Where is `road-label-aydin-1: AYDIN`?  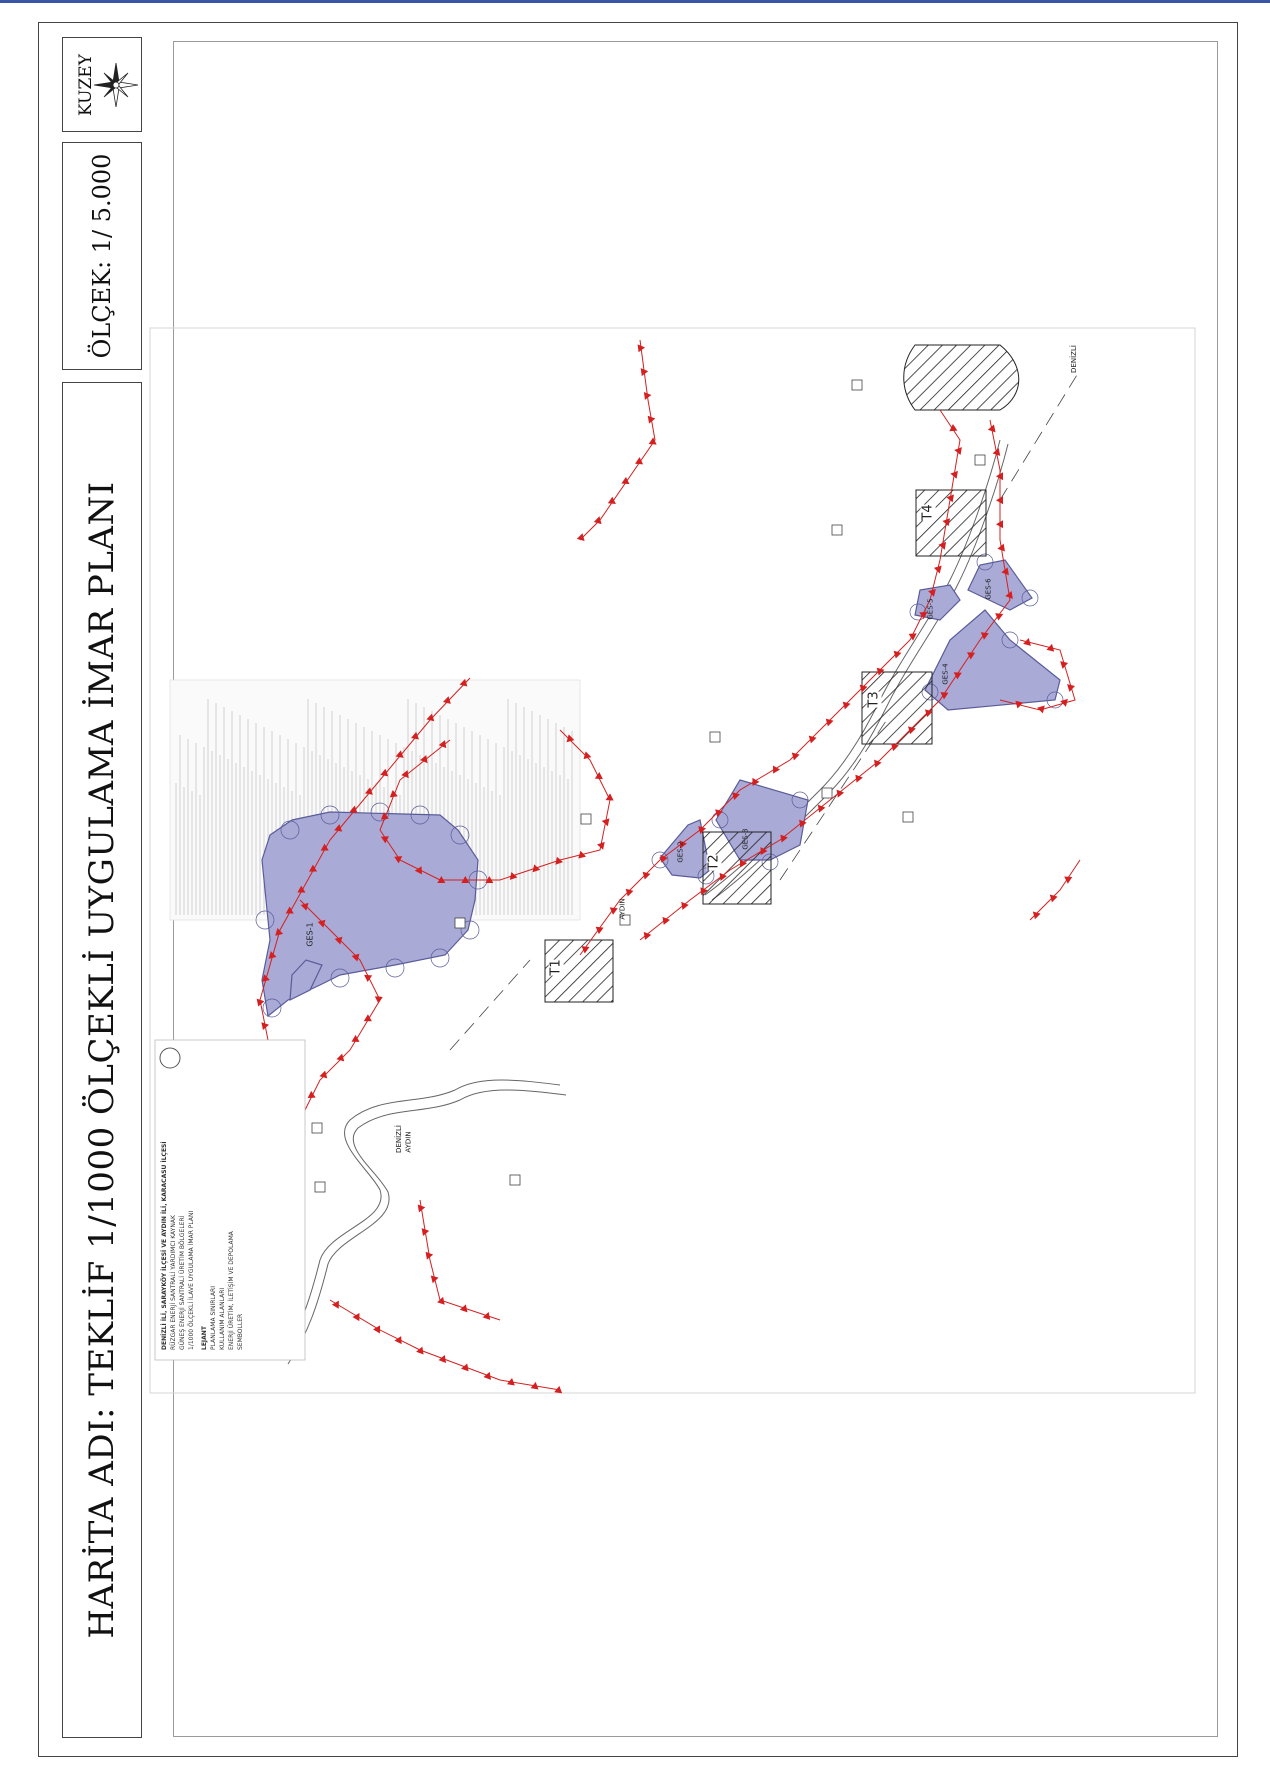 road-label-aydin-1: AYDIN is located at coordinates (408, 1142).